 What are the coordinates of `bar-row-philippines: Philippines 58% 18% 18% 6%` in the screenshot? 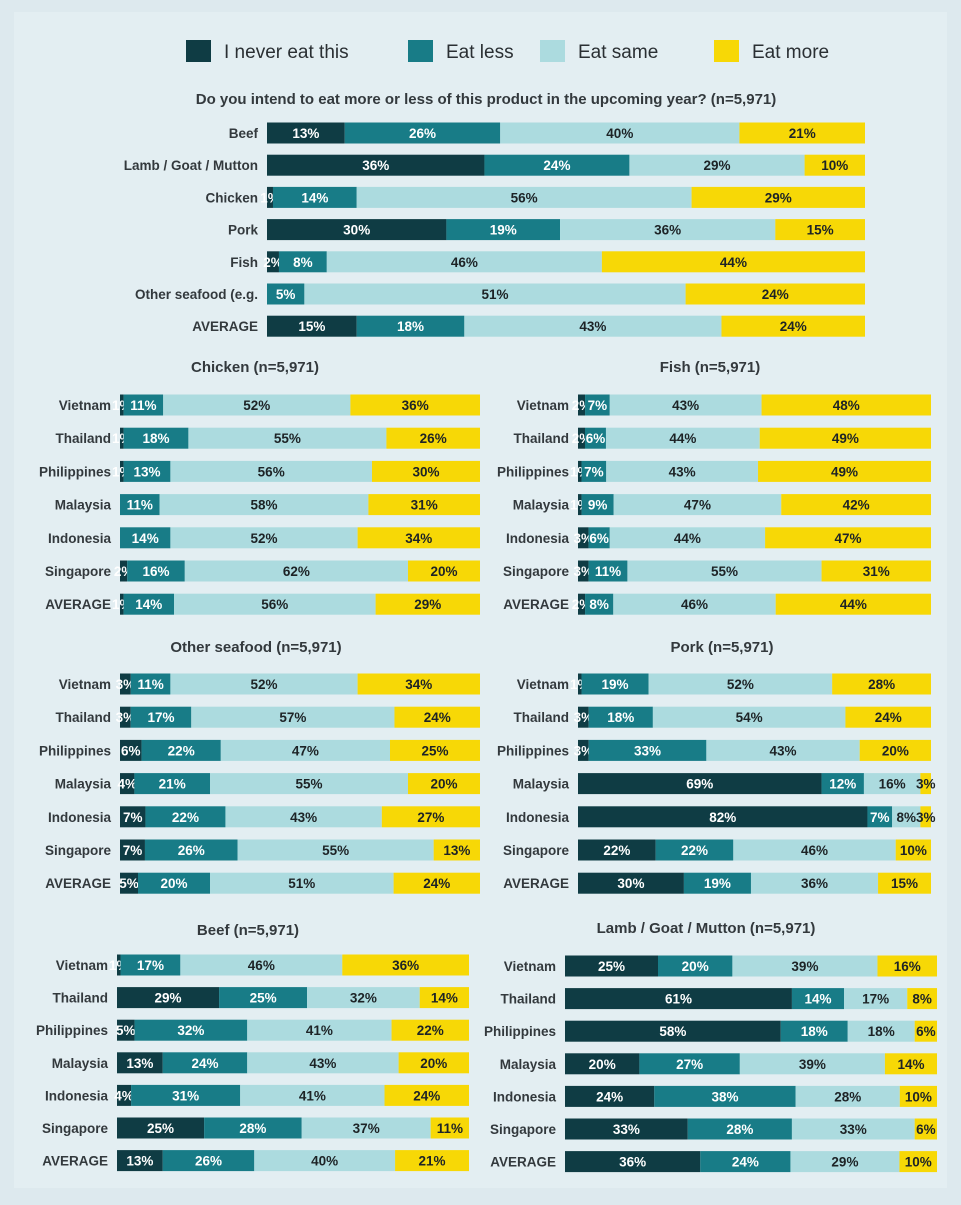 It's located at (710, 1031).